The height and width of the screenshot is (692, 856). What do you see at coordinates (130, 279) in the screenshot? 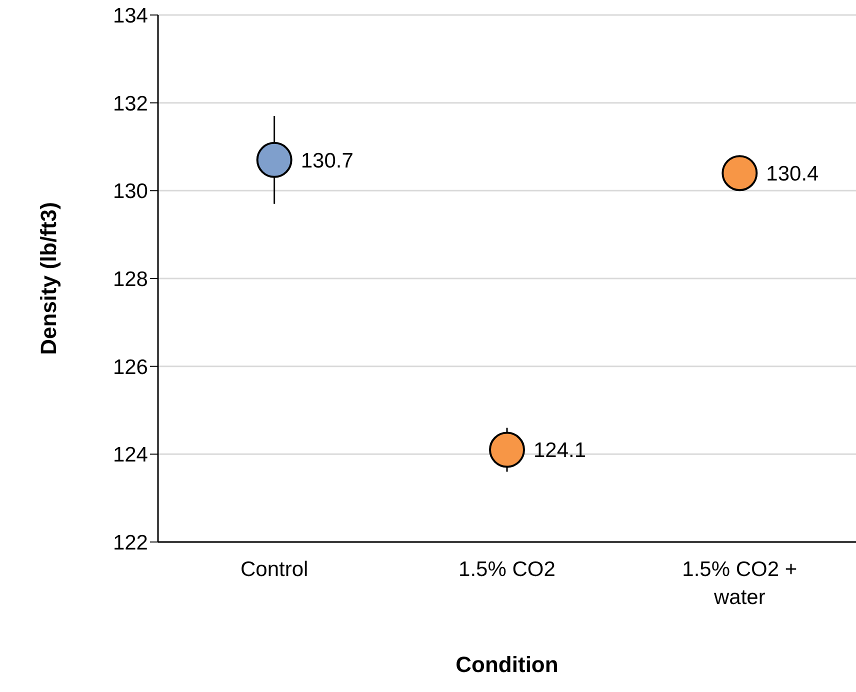
I see `y-tick-label: 128` at bounding box center [130, 279].